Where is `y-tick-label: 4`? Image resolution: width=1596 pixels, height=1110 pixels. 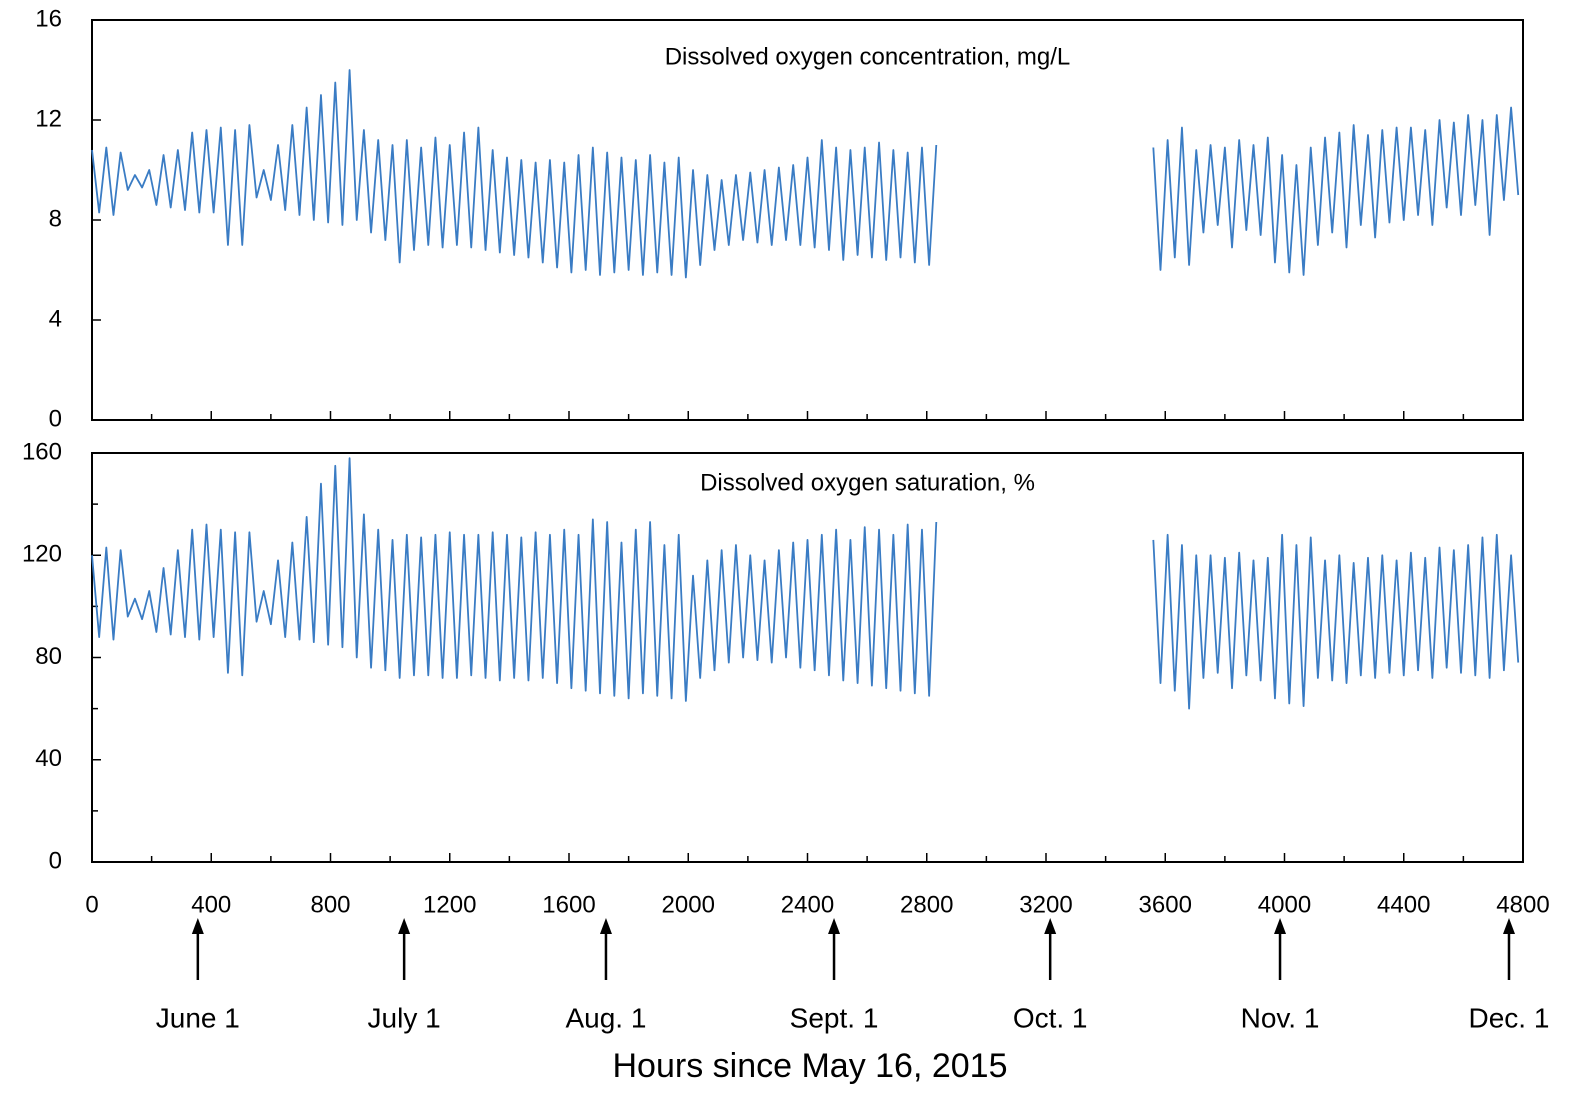 y-tick-label: 4 is located at coordinates (55, 318).